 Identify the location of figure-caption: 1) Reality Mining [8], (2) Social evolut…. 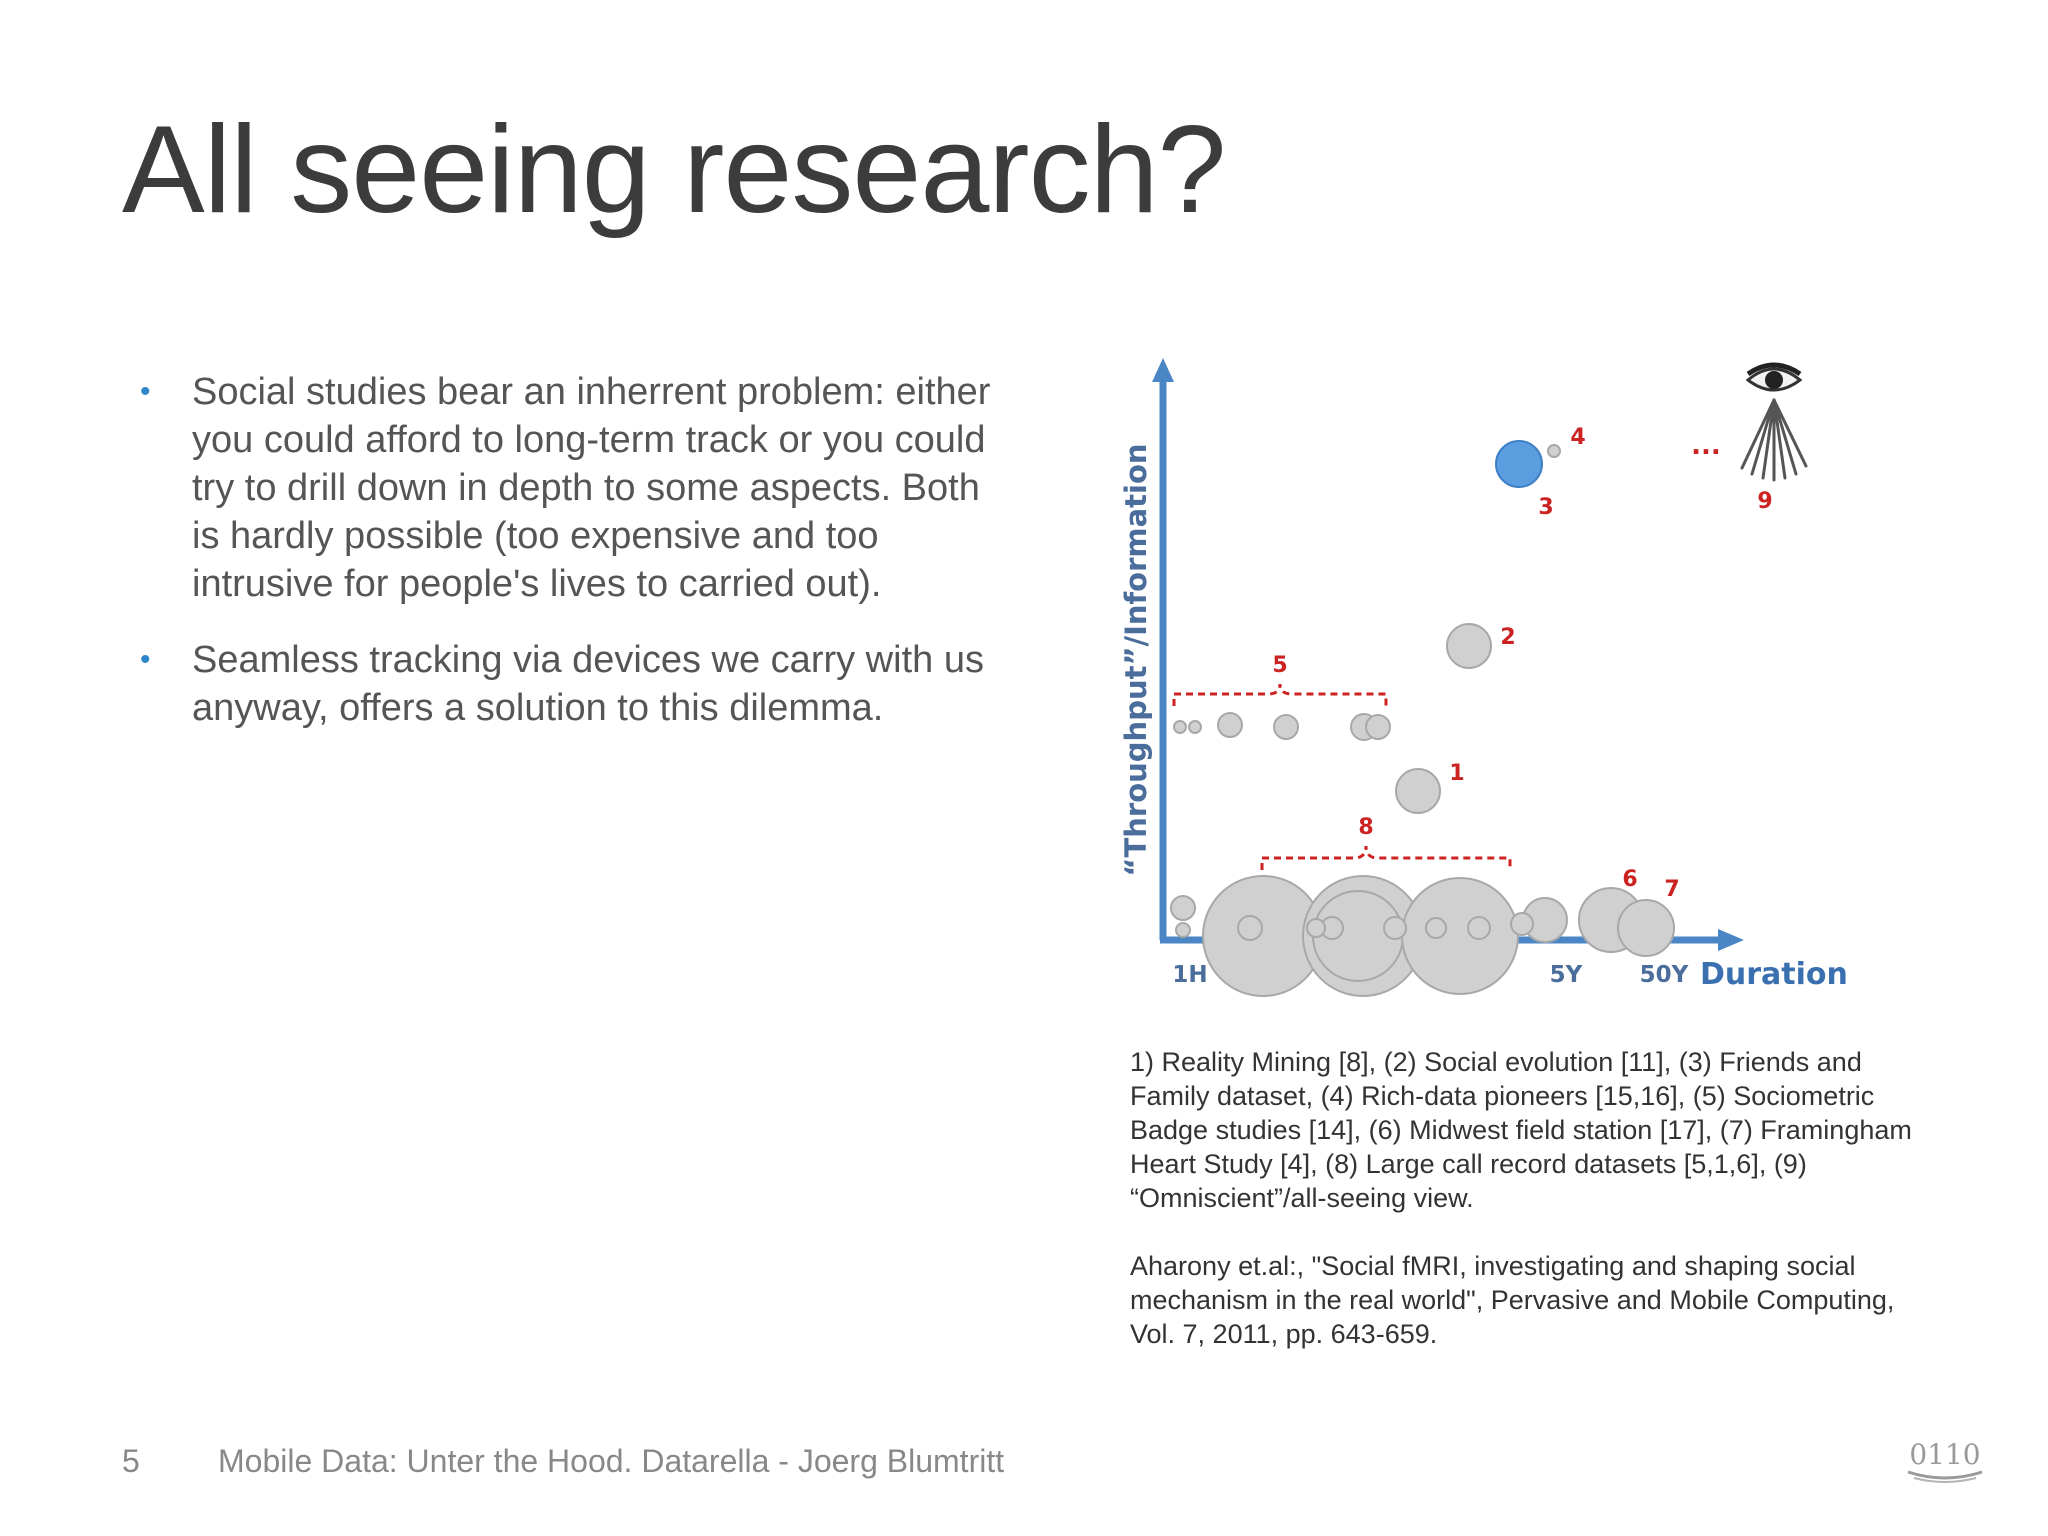
(1525, 1215).